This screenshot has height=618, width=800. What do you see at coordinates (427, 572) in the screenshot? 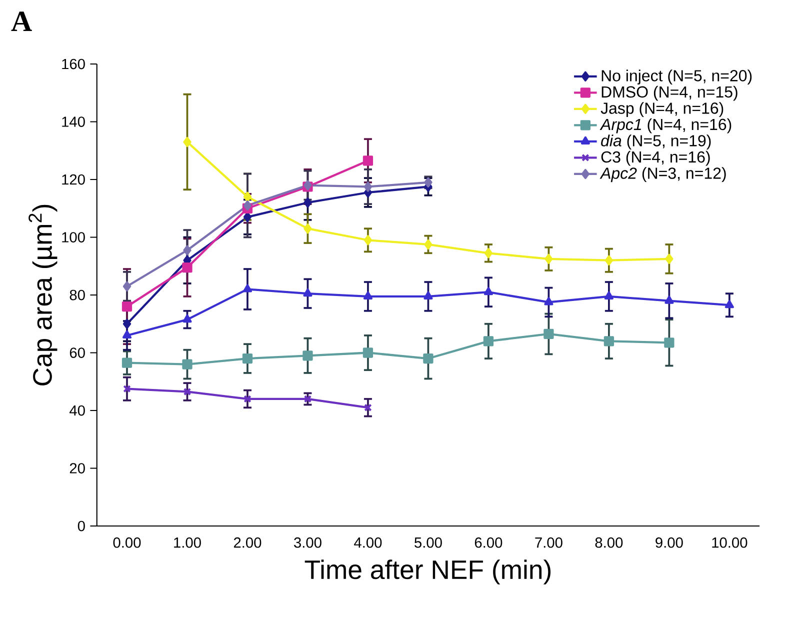
I see `x-axis-title: Time after NEF (min)` at bounding box center [427, 572].